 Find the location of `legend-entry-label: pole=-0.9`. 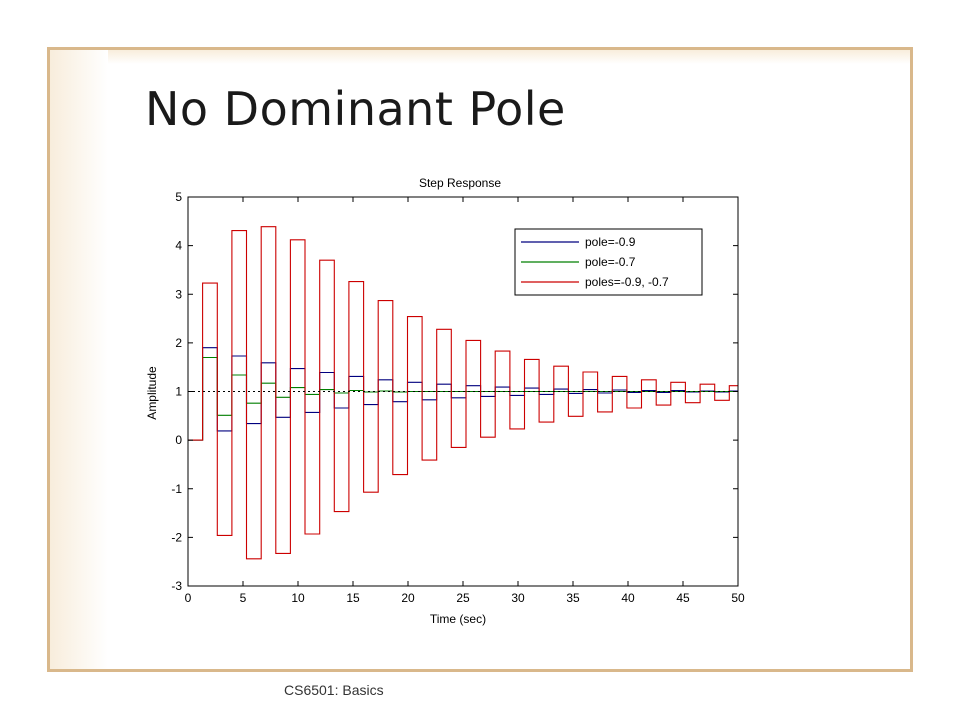

legend-entry-label: pole=-0.9 is located at coordinates (610, 242).